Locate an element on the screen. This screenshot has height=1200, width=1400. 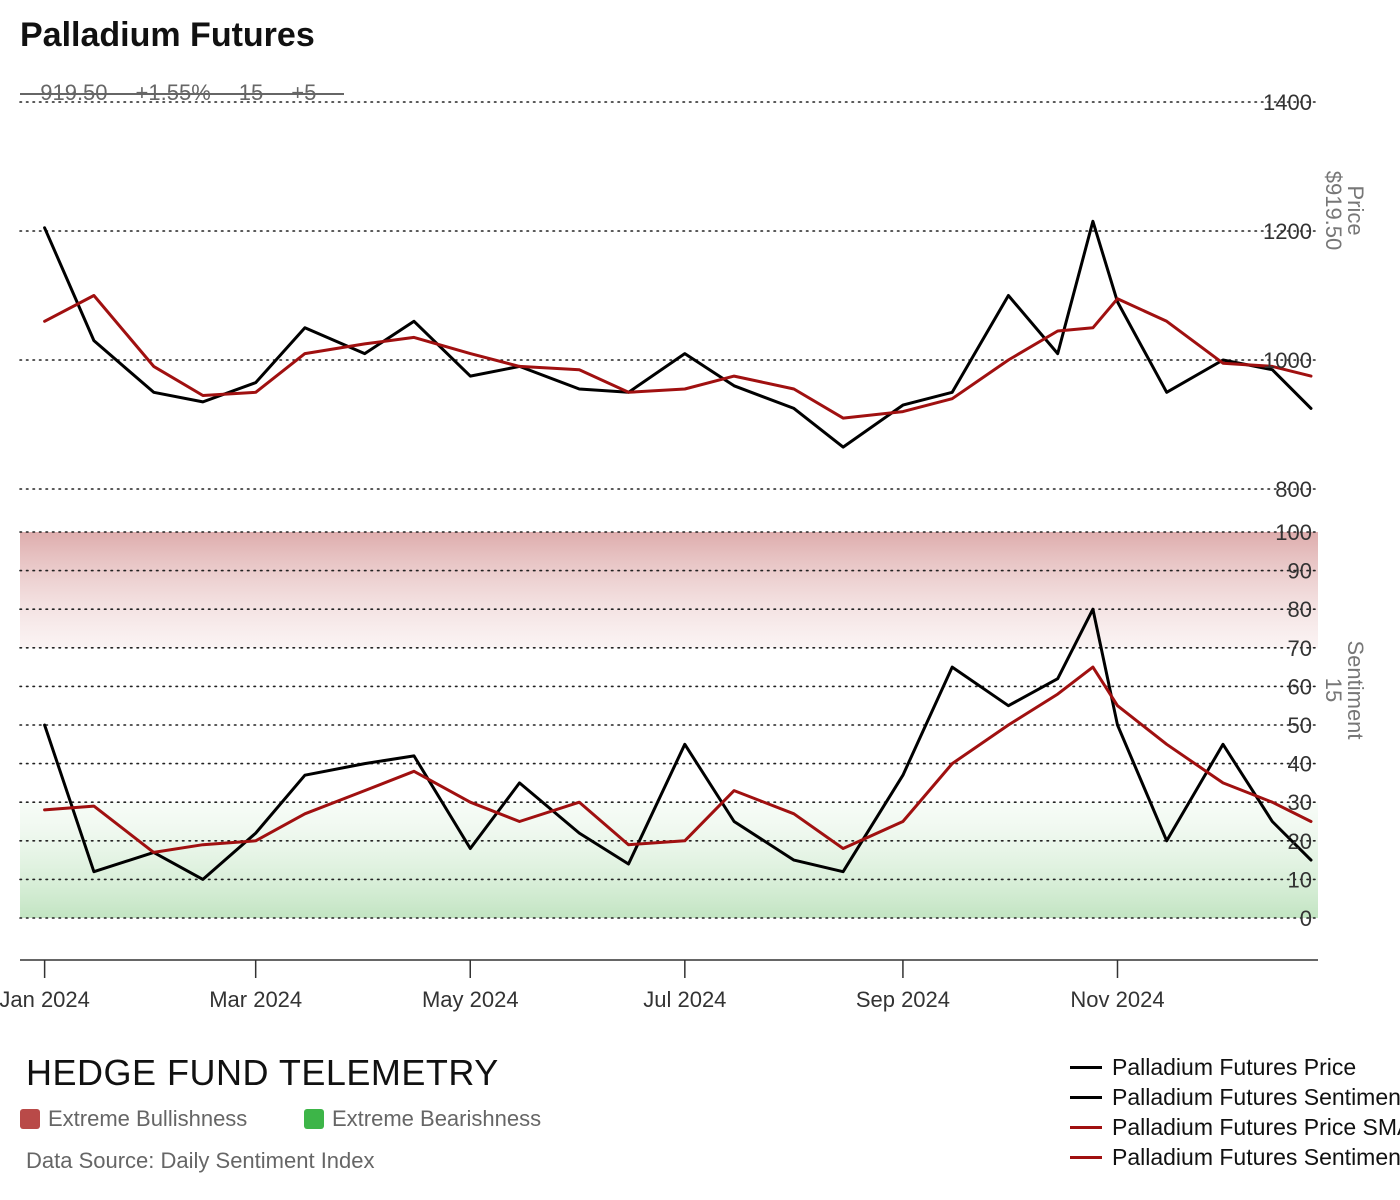
x-tick-label: Jul 2024 is located at coordinates (684, 999).